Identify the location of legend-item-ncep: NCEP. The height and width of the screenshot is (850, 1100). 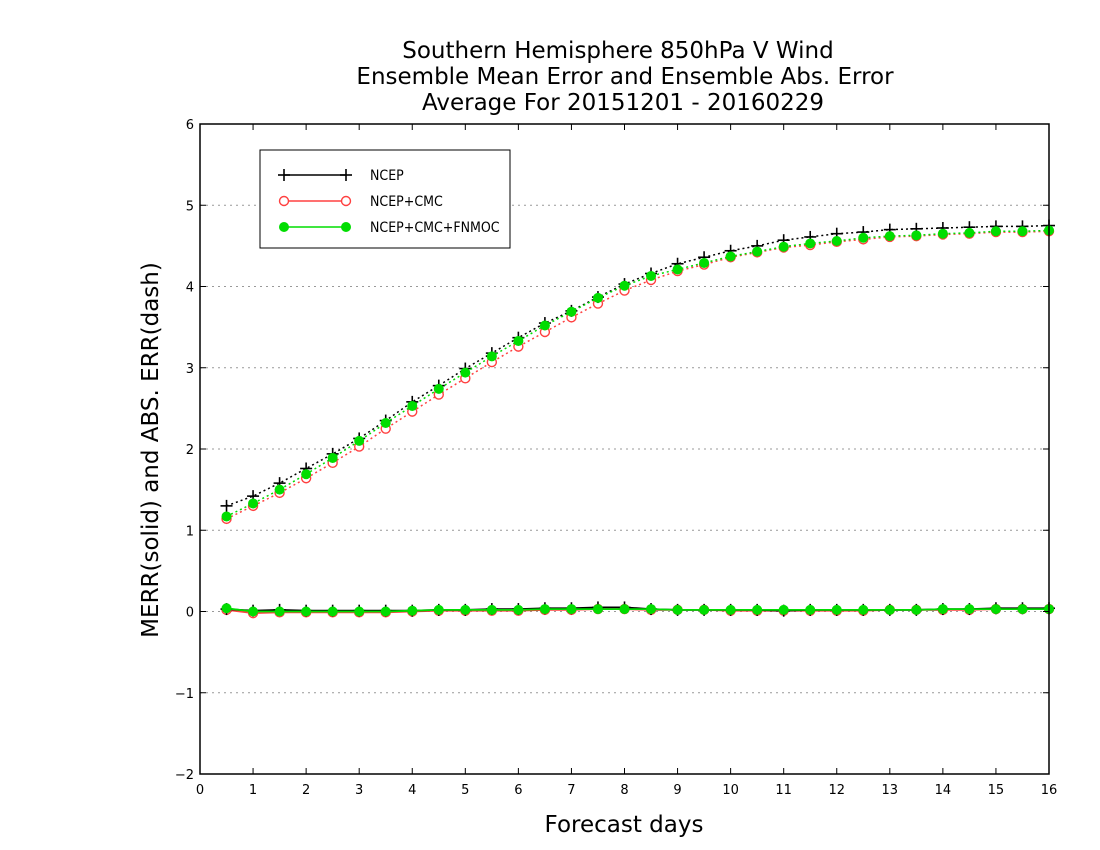
(341, 176).